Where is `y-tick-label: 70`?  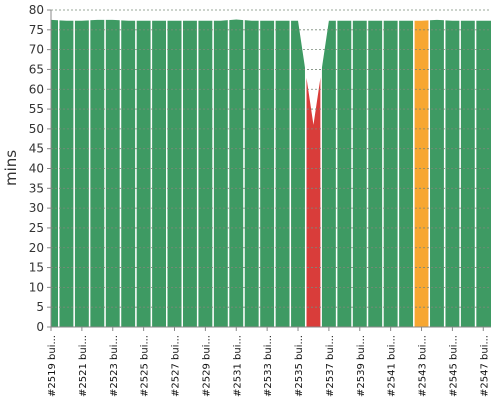
y-tick-label: 70 is located at coordinates (36, 50).